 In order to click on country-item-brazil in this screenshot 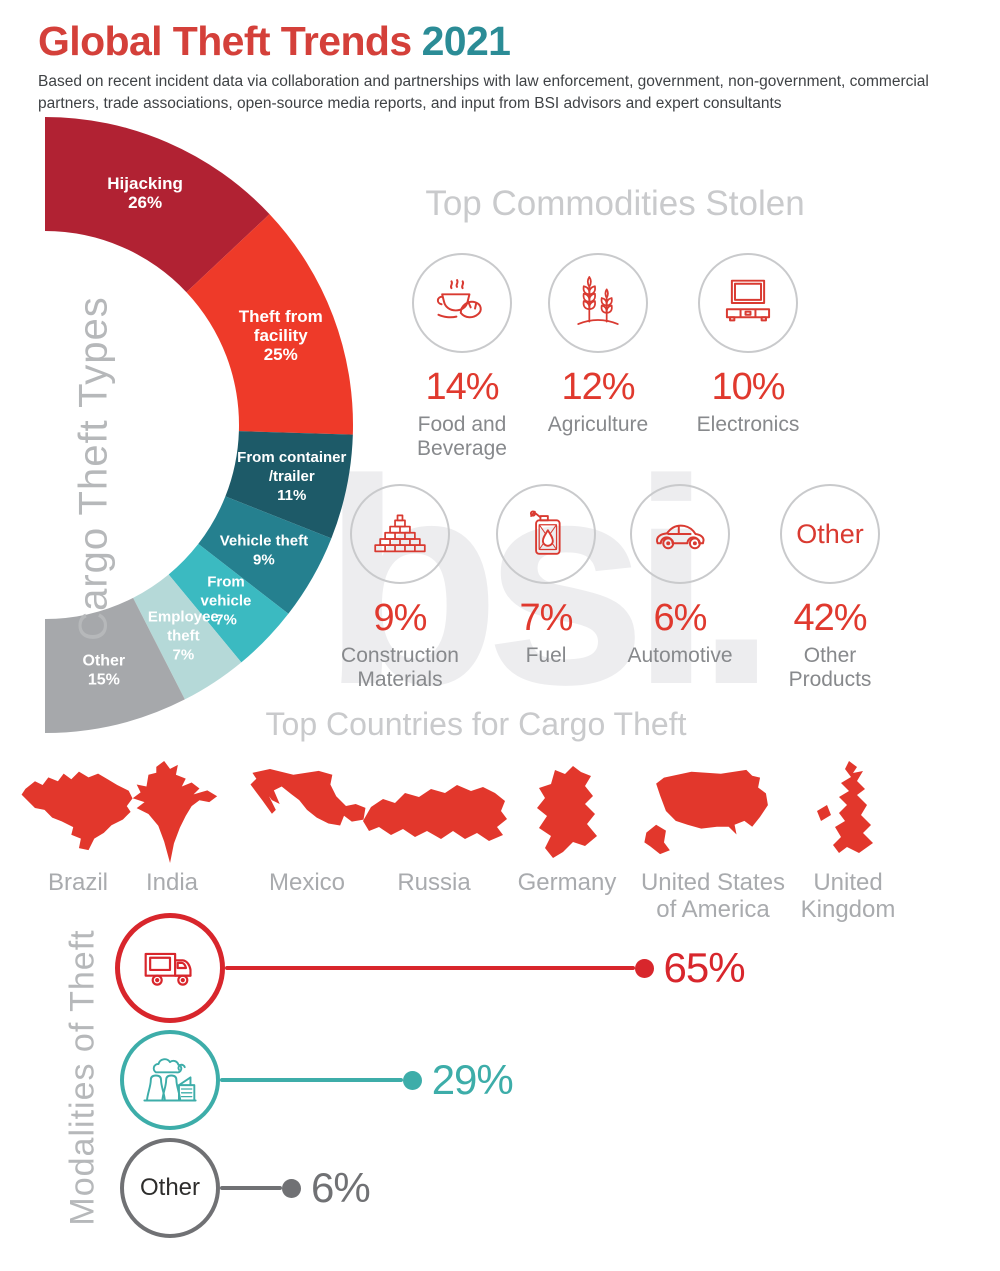, I will do `click(78, 808)`.